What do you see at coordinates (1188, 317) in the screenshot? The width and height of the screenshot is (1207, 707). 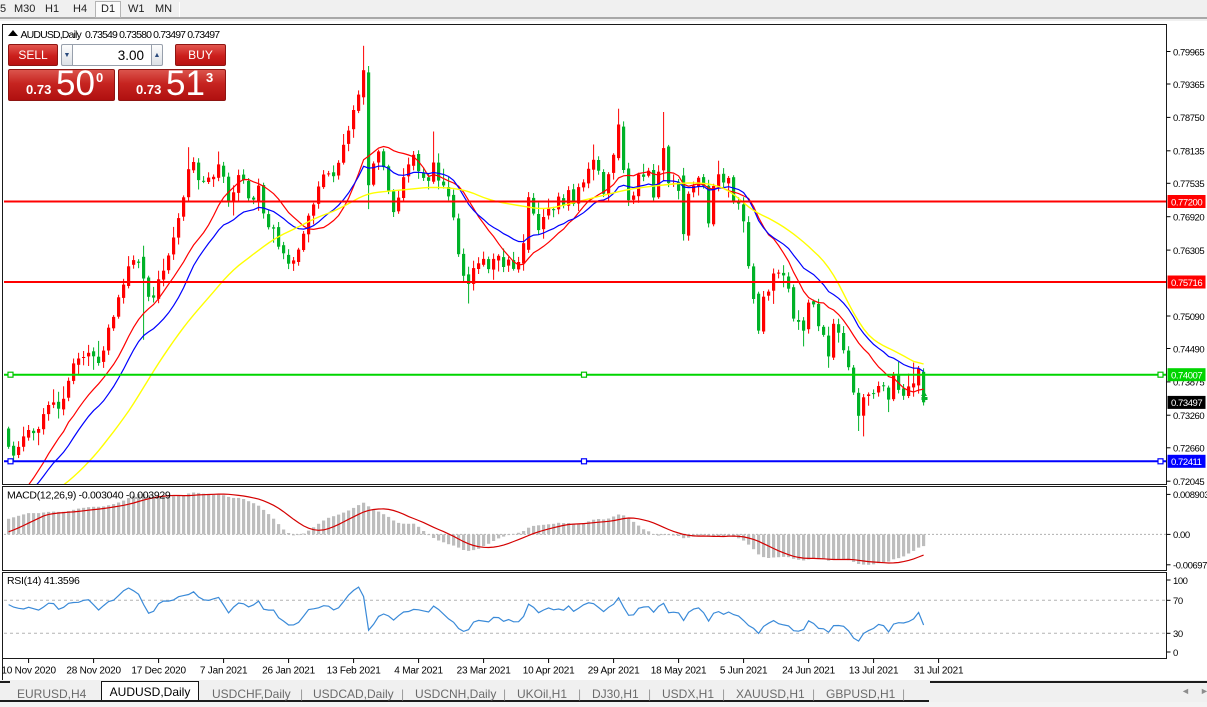 I see `svg-text: 0.75090` at bounding box center [1188, 317].